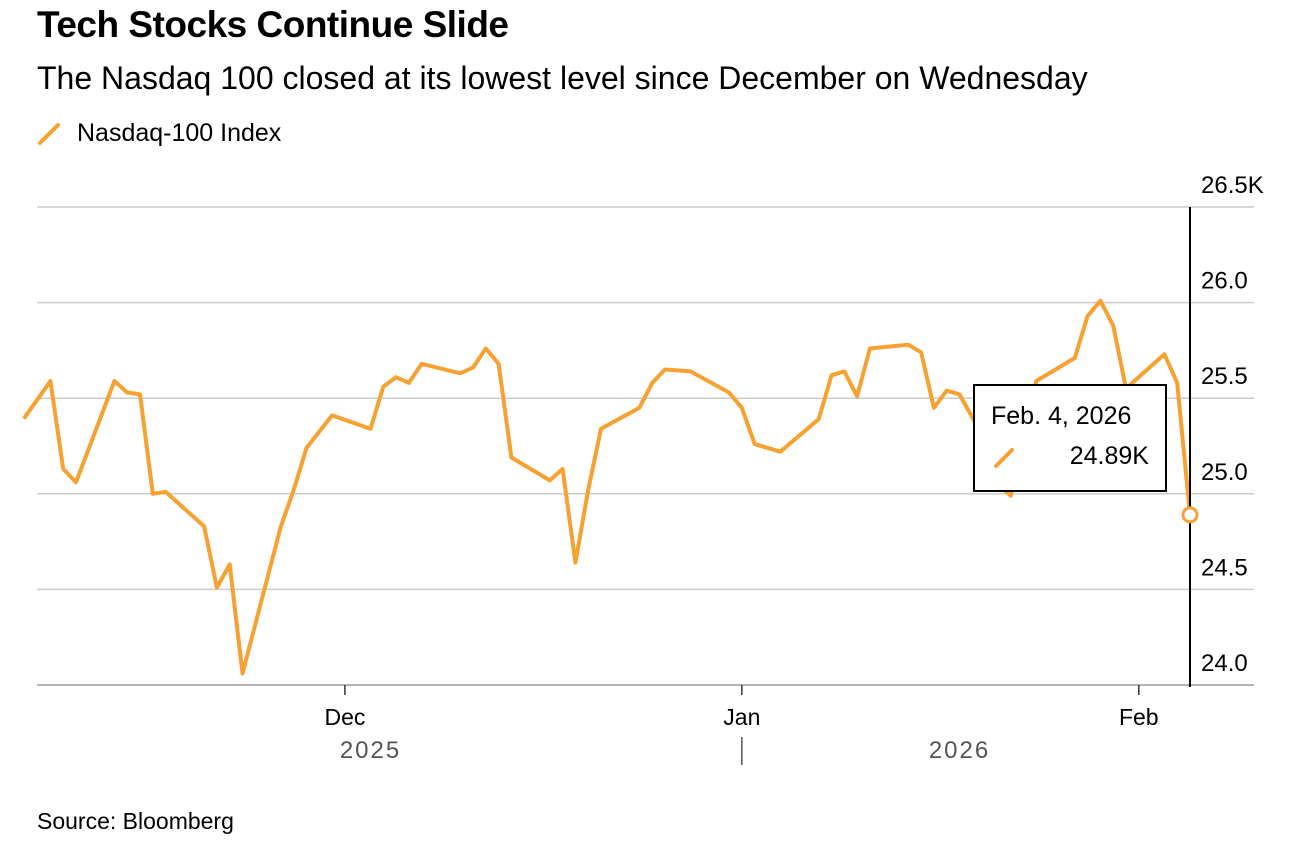 The image size is (1295, 851). Describe the element at coordinates (1109, 456) in the screenshot. I see `tooltip-value: 24.89K` at that location.